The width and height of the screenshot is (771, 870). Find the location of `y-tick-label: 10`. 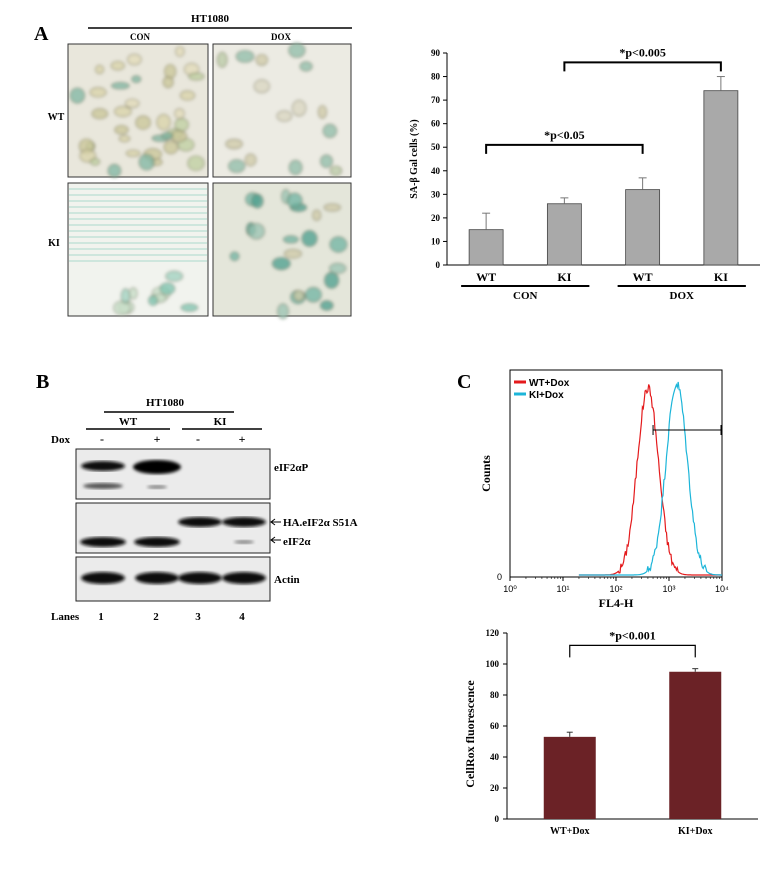

y-tick-label: 10 is located at coordinates (436, 241).